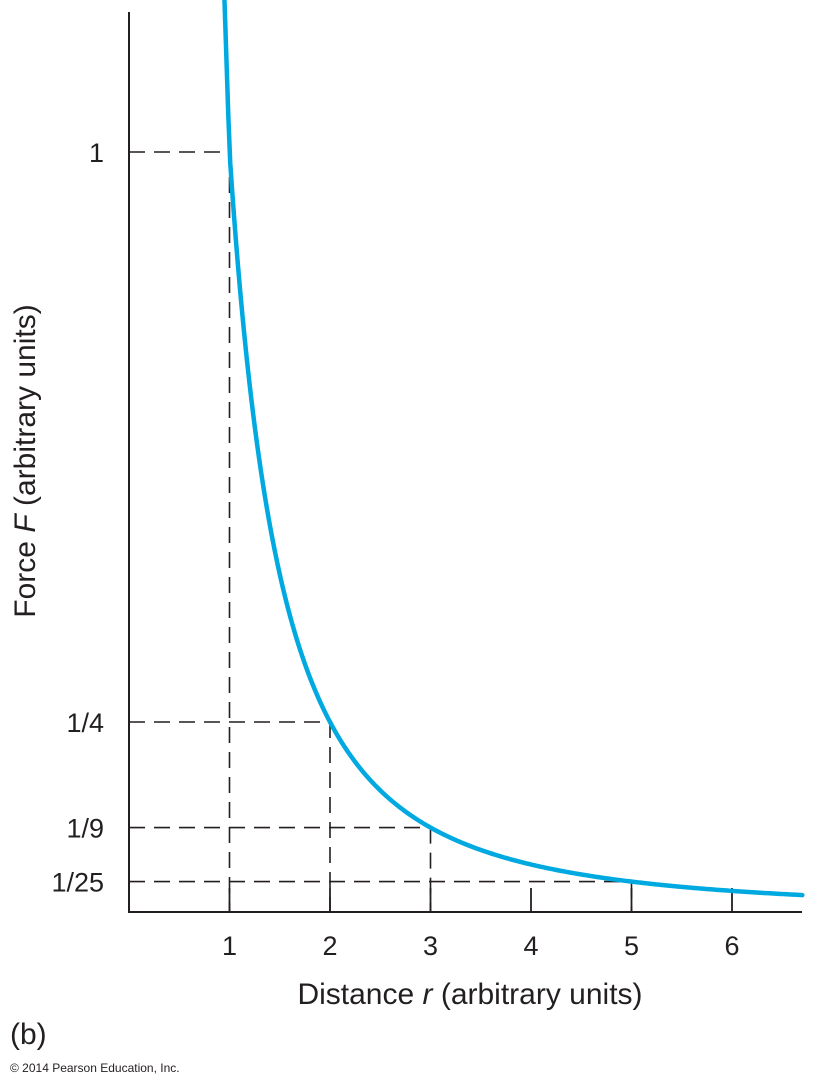 The width and height of the screenshot is (822, 1088). Describe the element at coordinates (329, 946) in the screenshot. I see `x-tick-label-2: 2` at that location.